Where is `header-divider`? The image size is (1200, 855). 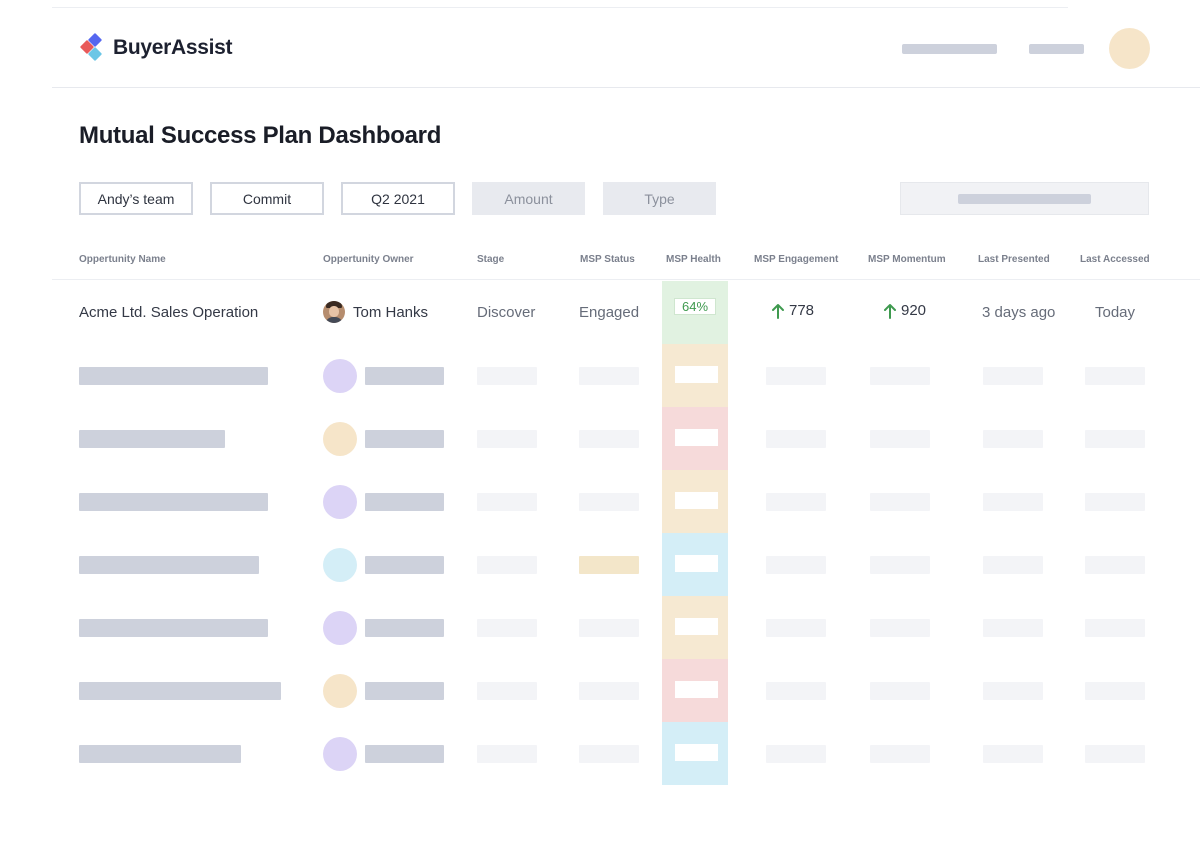
header-divider is located at coordinates (626, 87).